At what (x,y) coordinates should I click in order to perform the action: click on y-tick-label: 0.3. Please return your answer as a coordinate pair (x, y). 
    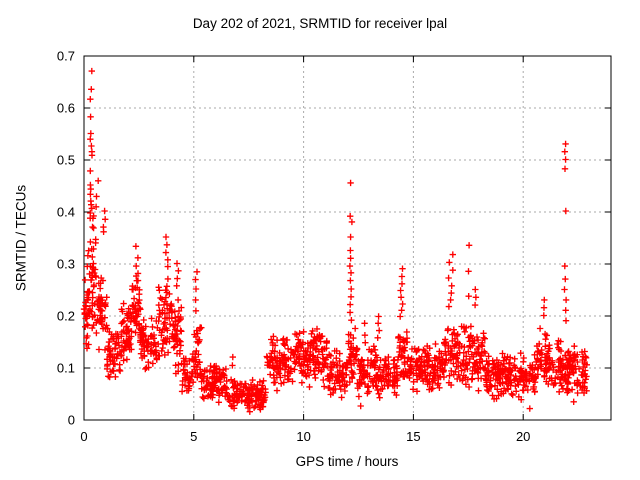
    Looking at the image, I should click on (66, 264).